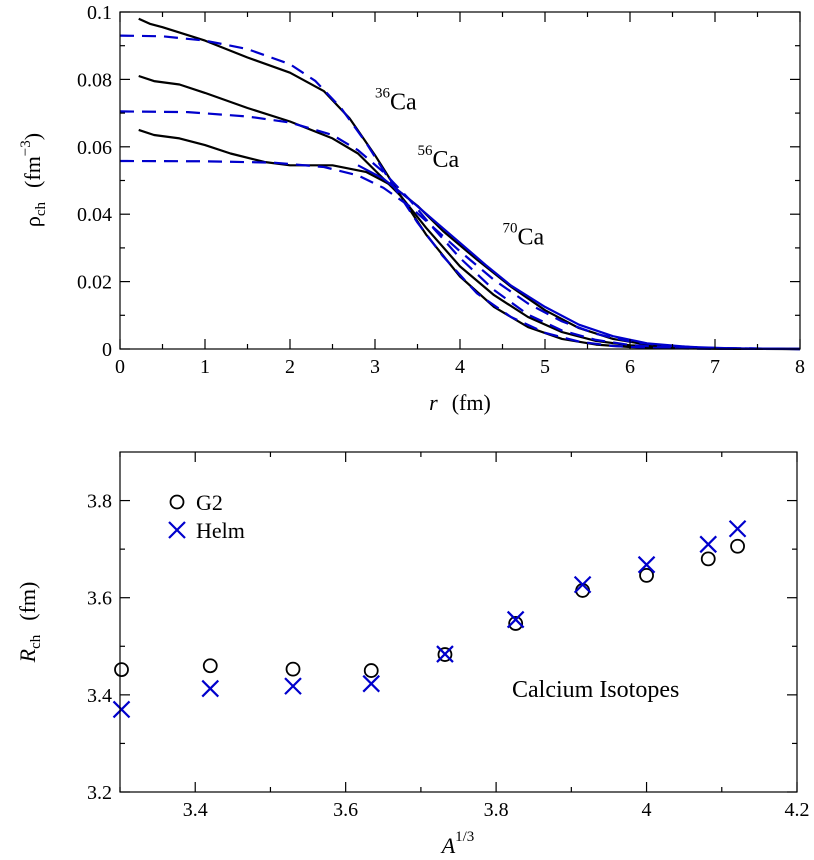  What do you see at coordinates (524, 236) in the screenshot?
I see `nucleus-label-70ca: 70Ca` at bounding box center [524, 236].